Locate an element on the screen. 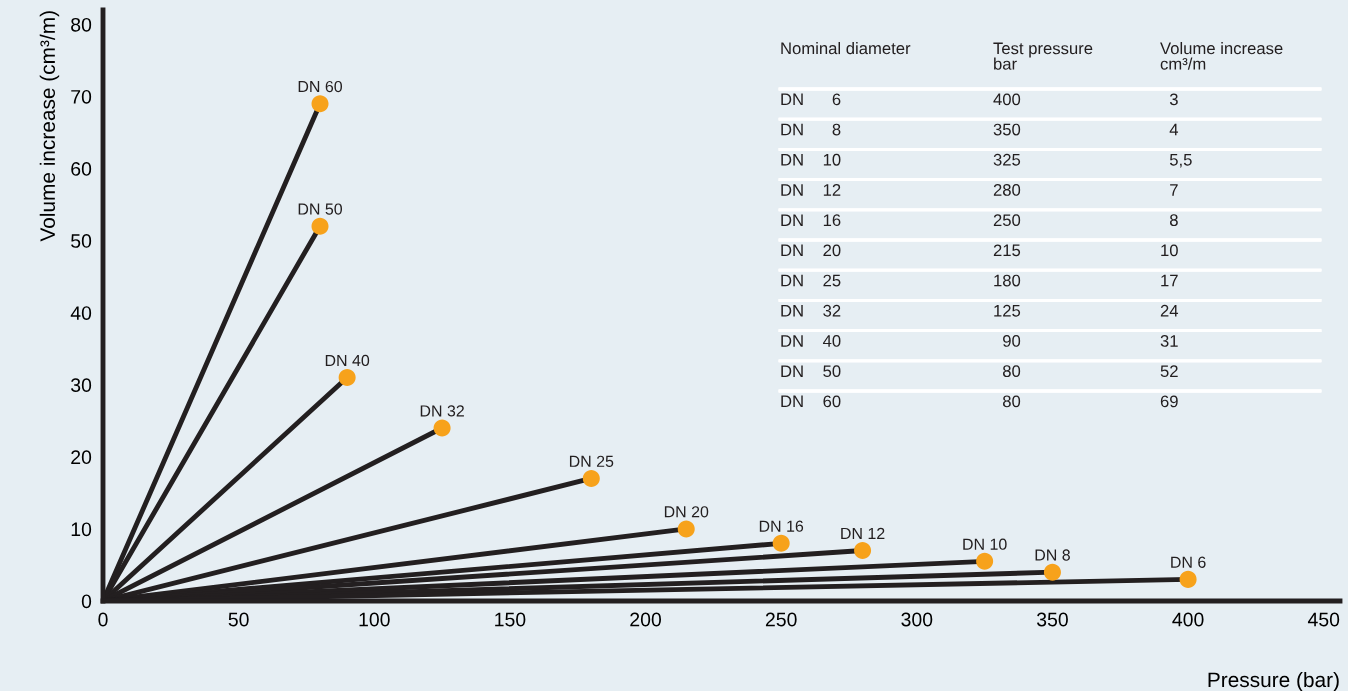  series-label: DN 50 is located at coordinates (320, 209).